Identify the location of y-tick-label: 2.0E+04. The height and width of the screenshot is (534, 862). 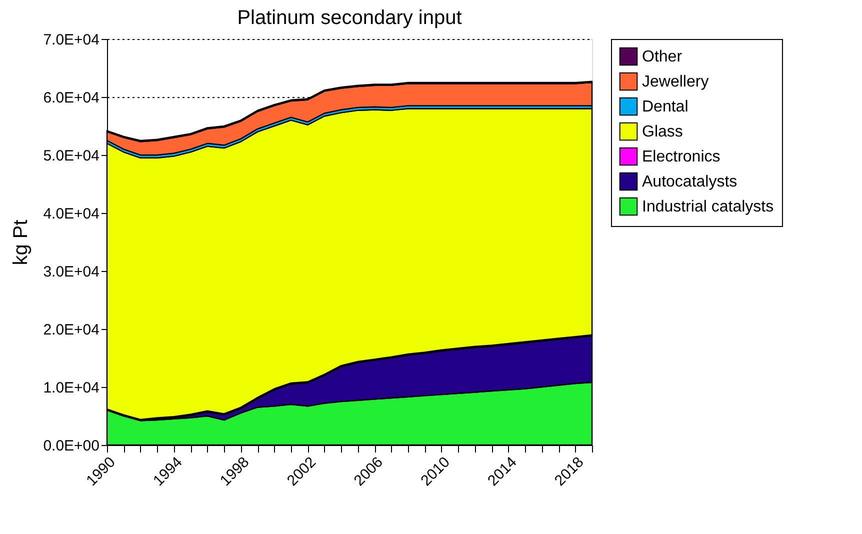
(71, 330).